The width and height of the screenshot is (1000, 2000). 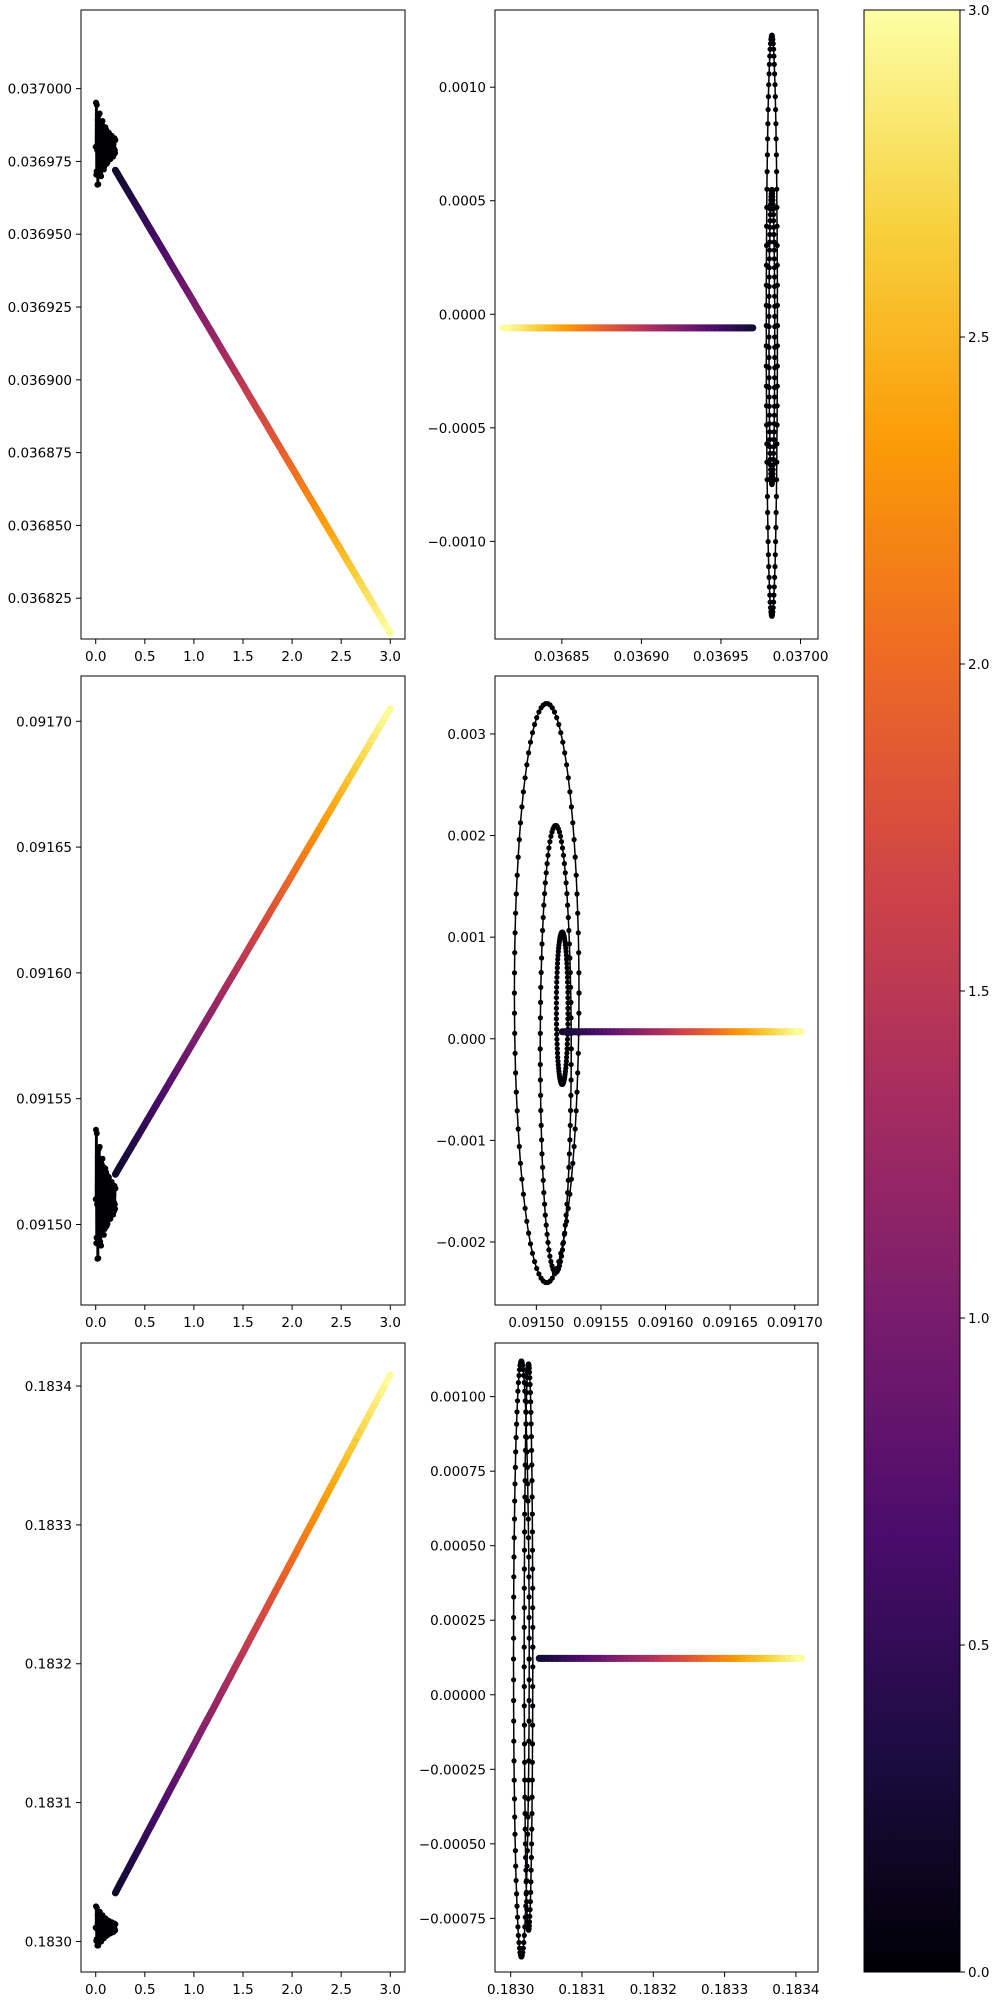 What do you see at coordinates (452, 1845) in the screenshot?
I see `y-tick-label: −0.00050` at bounding box center [452, 1845].